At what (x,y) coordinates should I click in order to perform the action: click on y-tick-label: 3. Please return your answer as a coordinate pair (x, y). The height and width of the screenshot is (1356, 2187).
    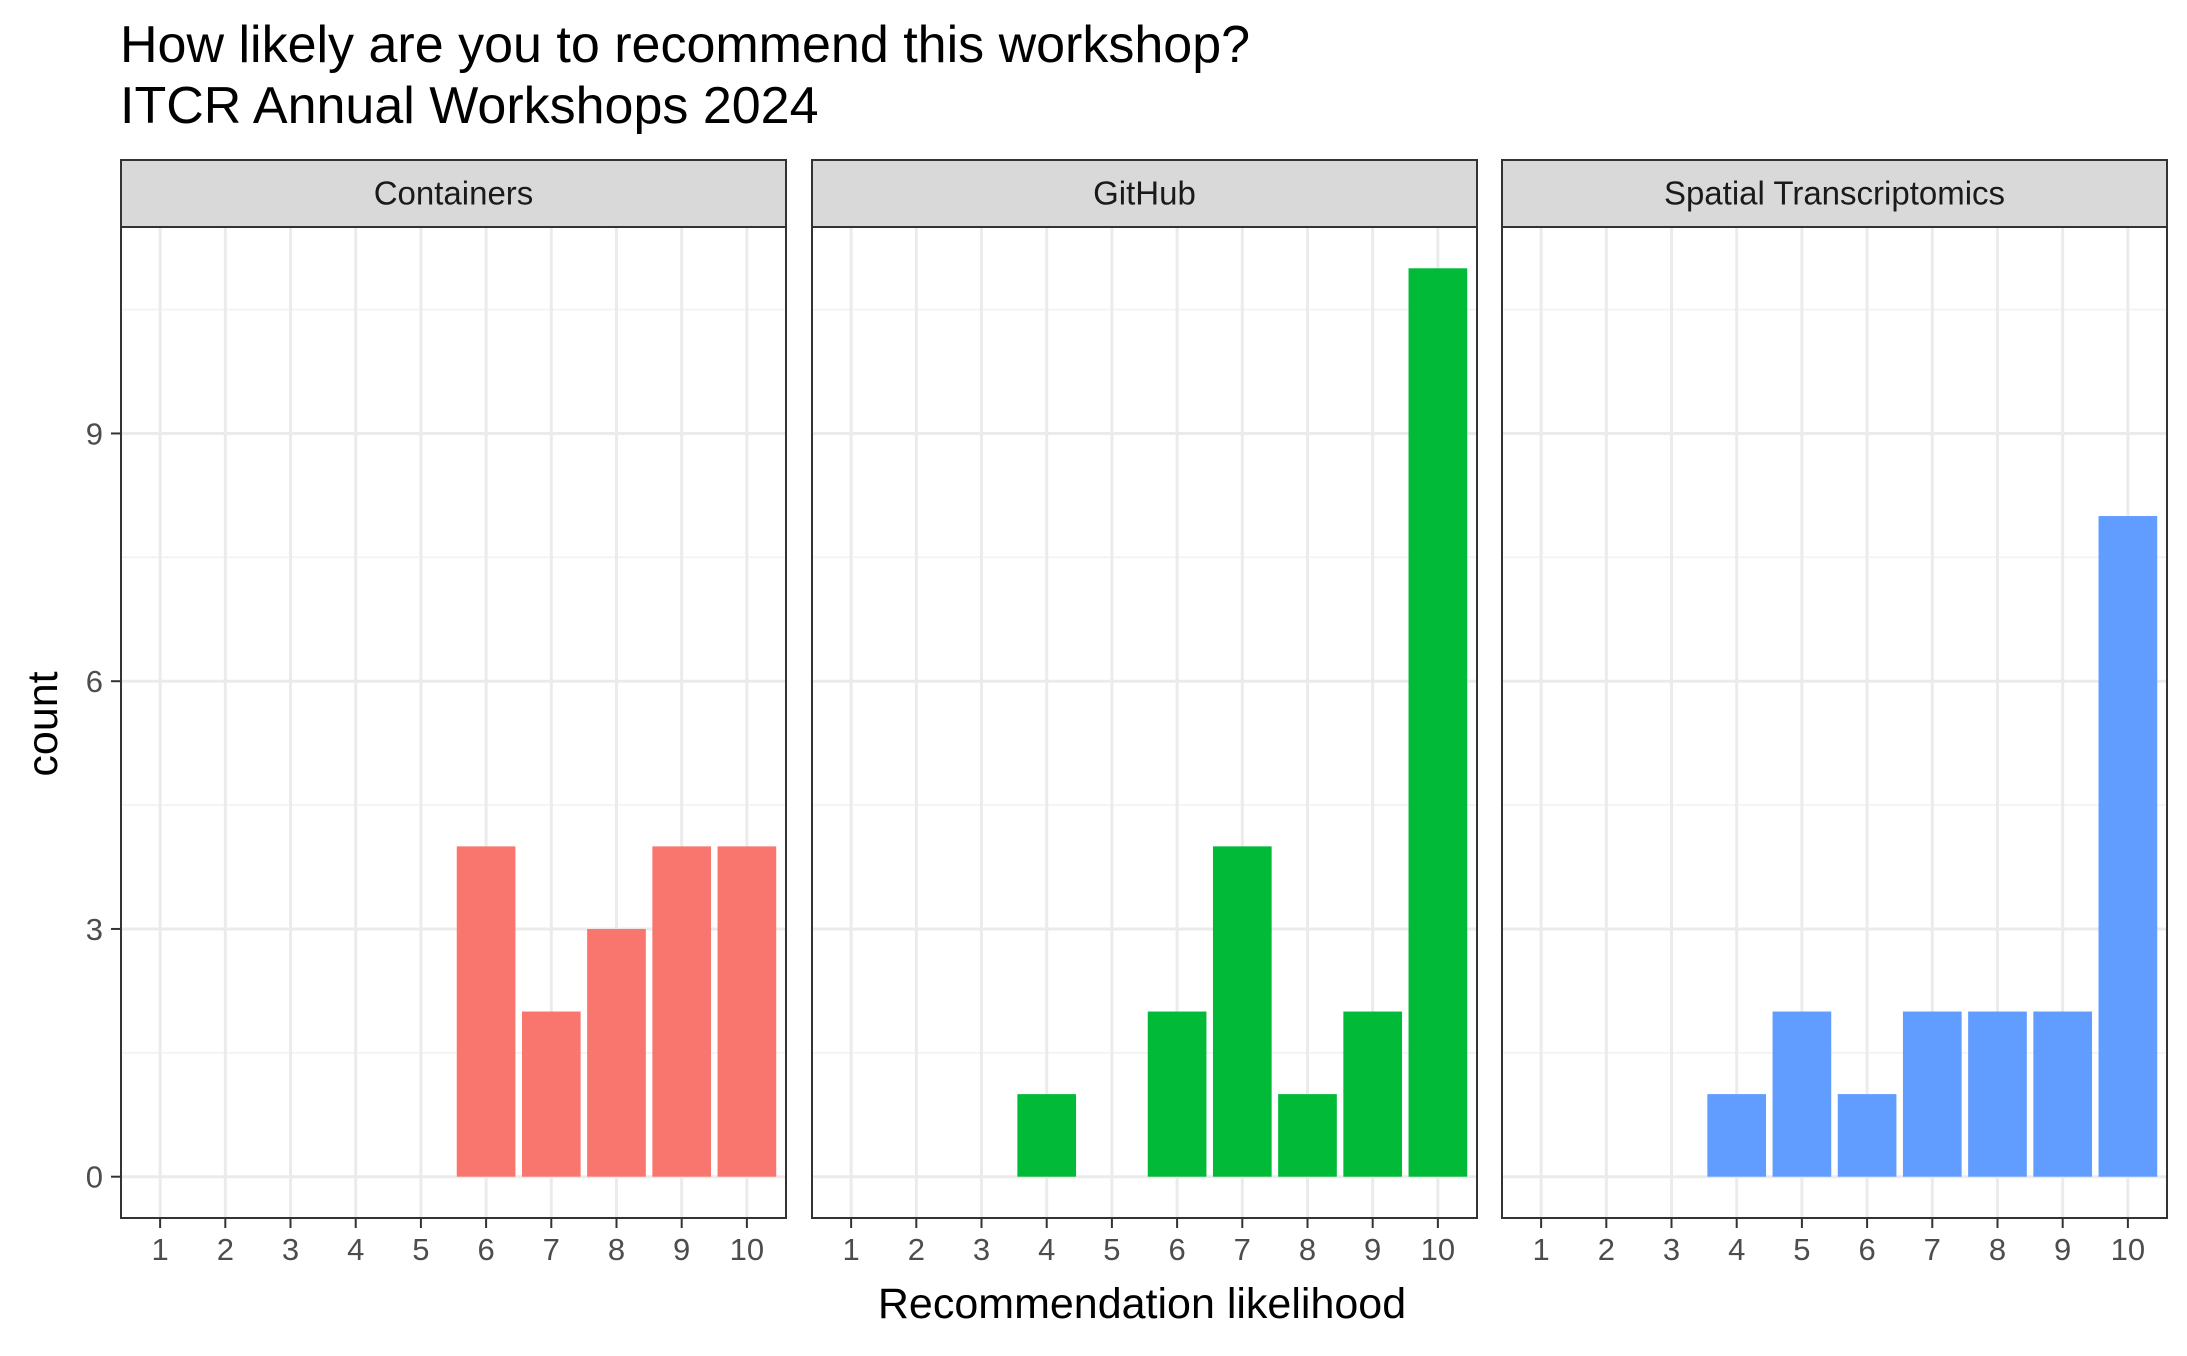
    Looking at the image, I should click on (94, 929).